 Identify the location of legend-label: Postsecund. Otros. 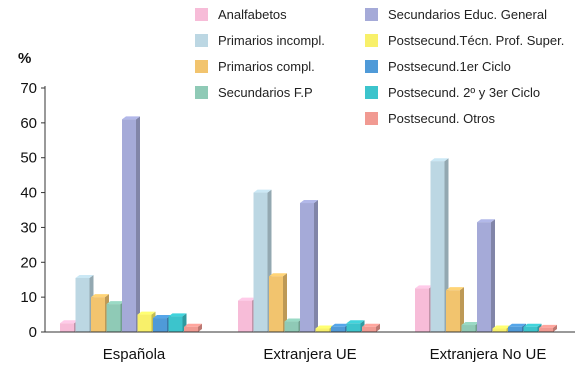
(441, 118).